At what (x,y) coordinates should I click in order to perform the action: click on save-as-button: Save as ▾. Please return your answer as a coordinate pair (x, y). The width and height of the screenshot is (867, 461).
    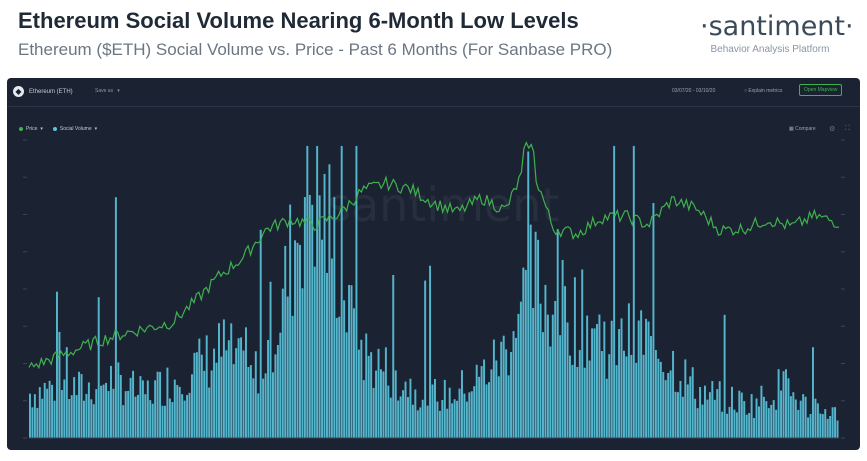
    Looking at the image, I should click on (107, 91).